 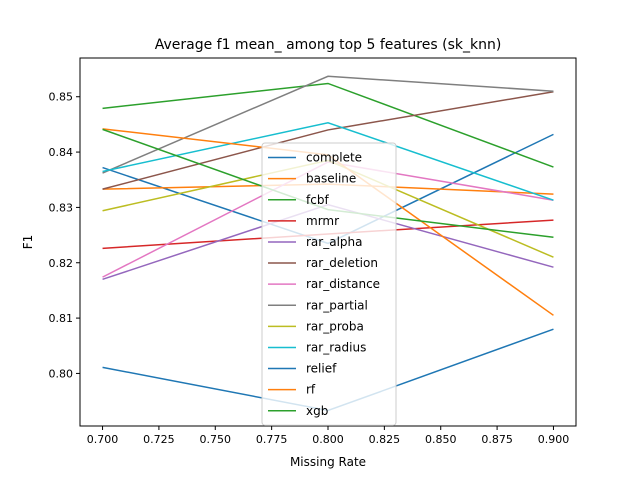 I want to click on legend-label: mrmr, so click(x=322, y=221).